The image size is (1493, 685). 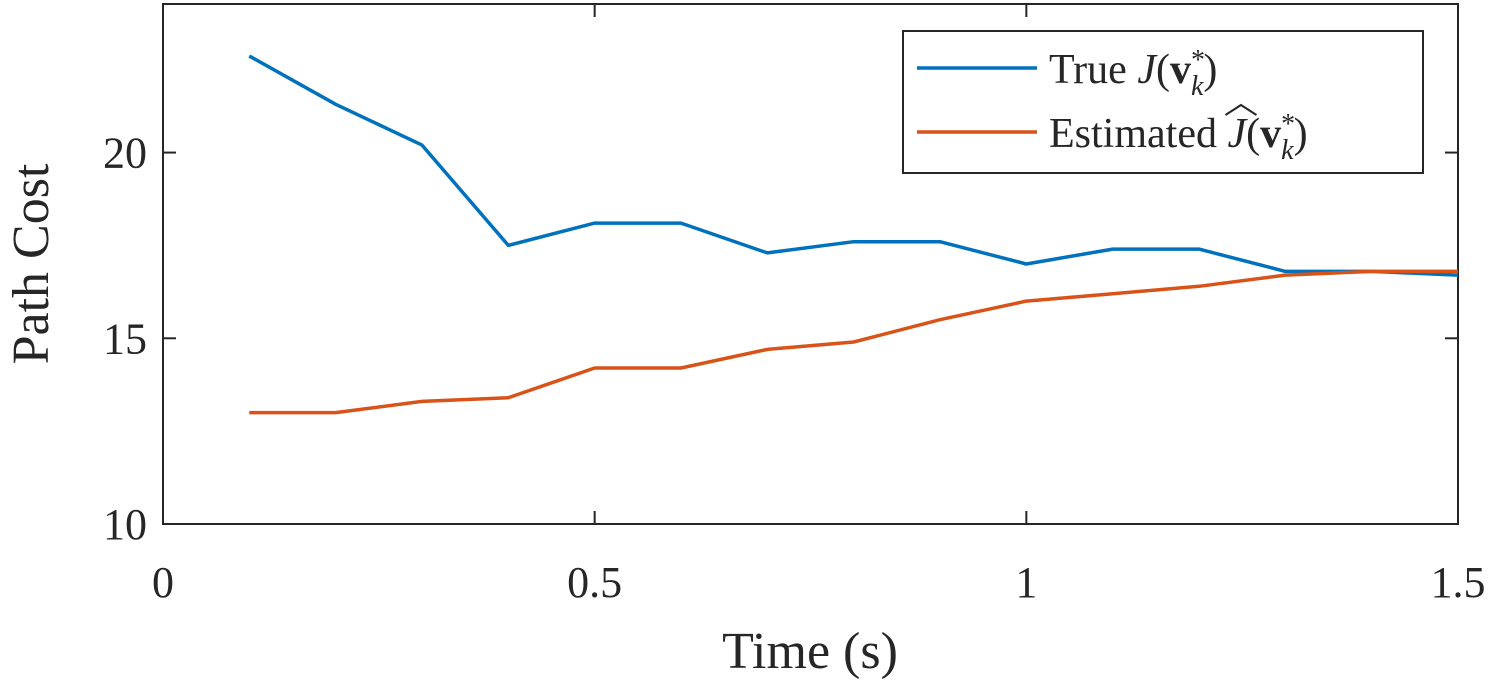 I want to click on x-tick-label: 0, so click(x=163, y=582).